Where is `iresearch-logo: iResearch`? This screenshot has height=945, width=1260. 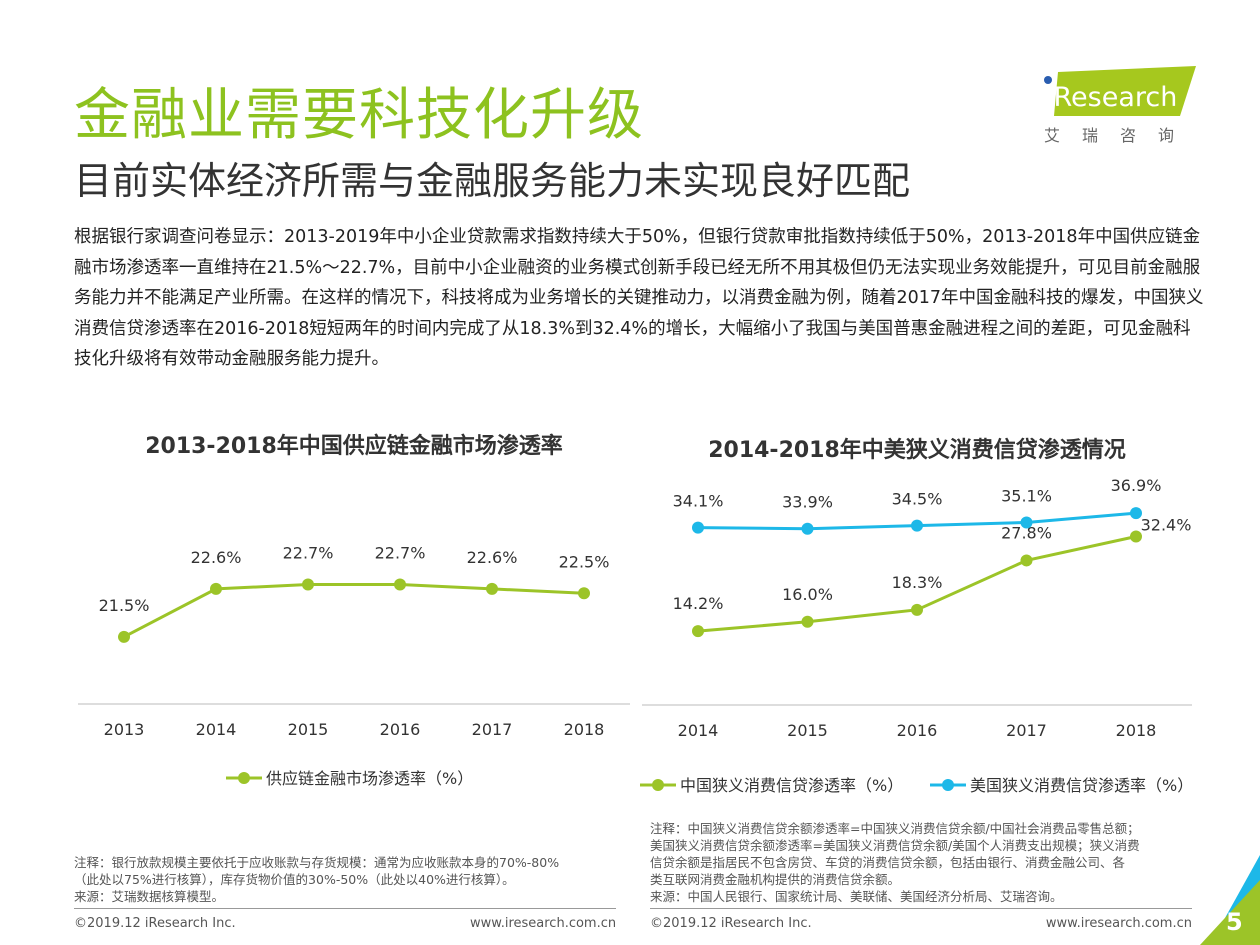
iresearch-logo: iResearch is located at coordinates (1120, 91).